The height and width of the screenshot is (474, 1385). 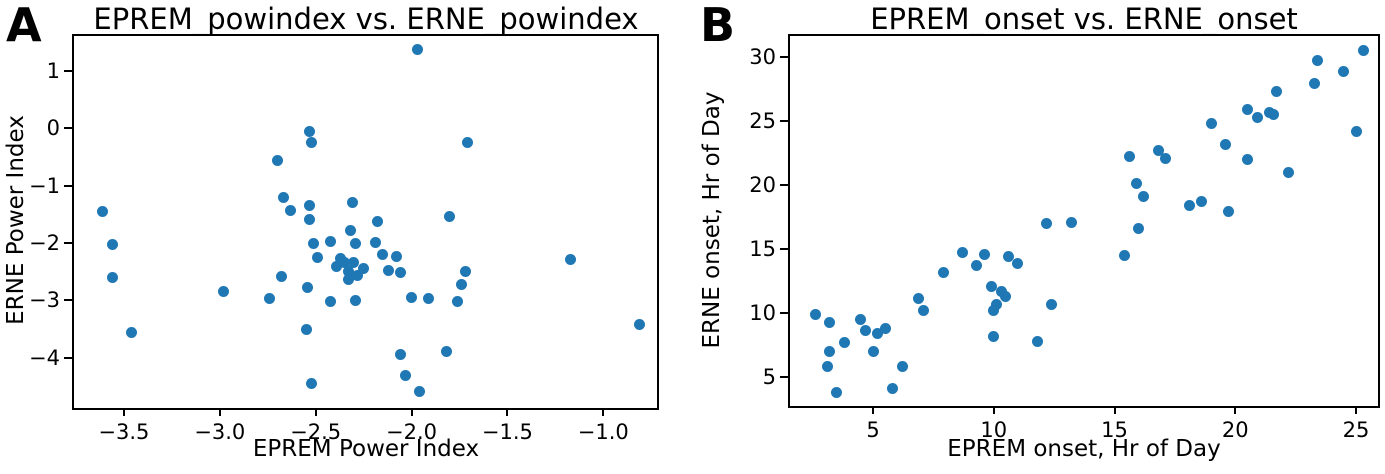 What do you see at coordinates (1356, 430) in the screenshot?
I see `x-tick-label: 25` at bounding box center [1356, 430].